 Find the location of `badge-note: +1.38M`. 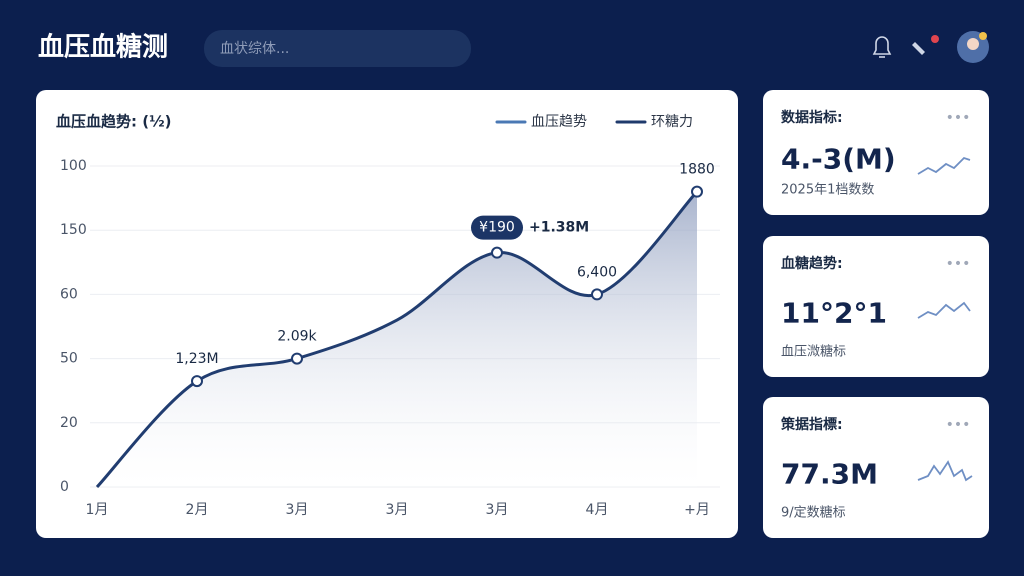

badge-note: +1.38M is located at coordinates (559, 228).